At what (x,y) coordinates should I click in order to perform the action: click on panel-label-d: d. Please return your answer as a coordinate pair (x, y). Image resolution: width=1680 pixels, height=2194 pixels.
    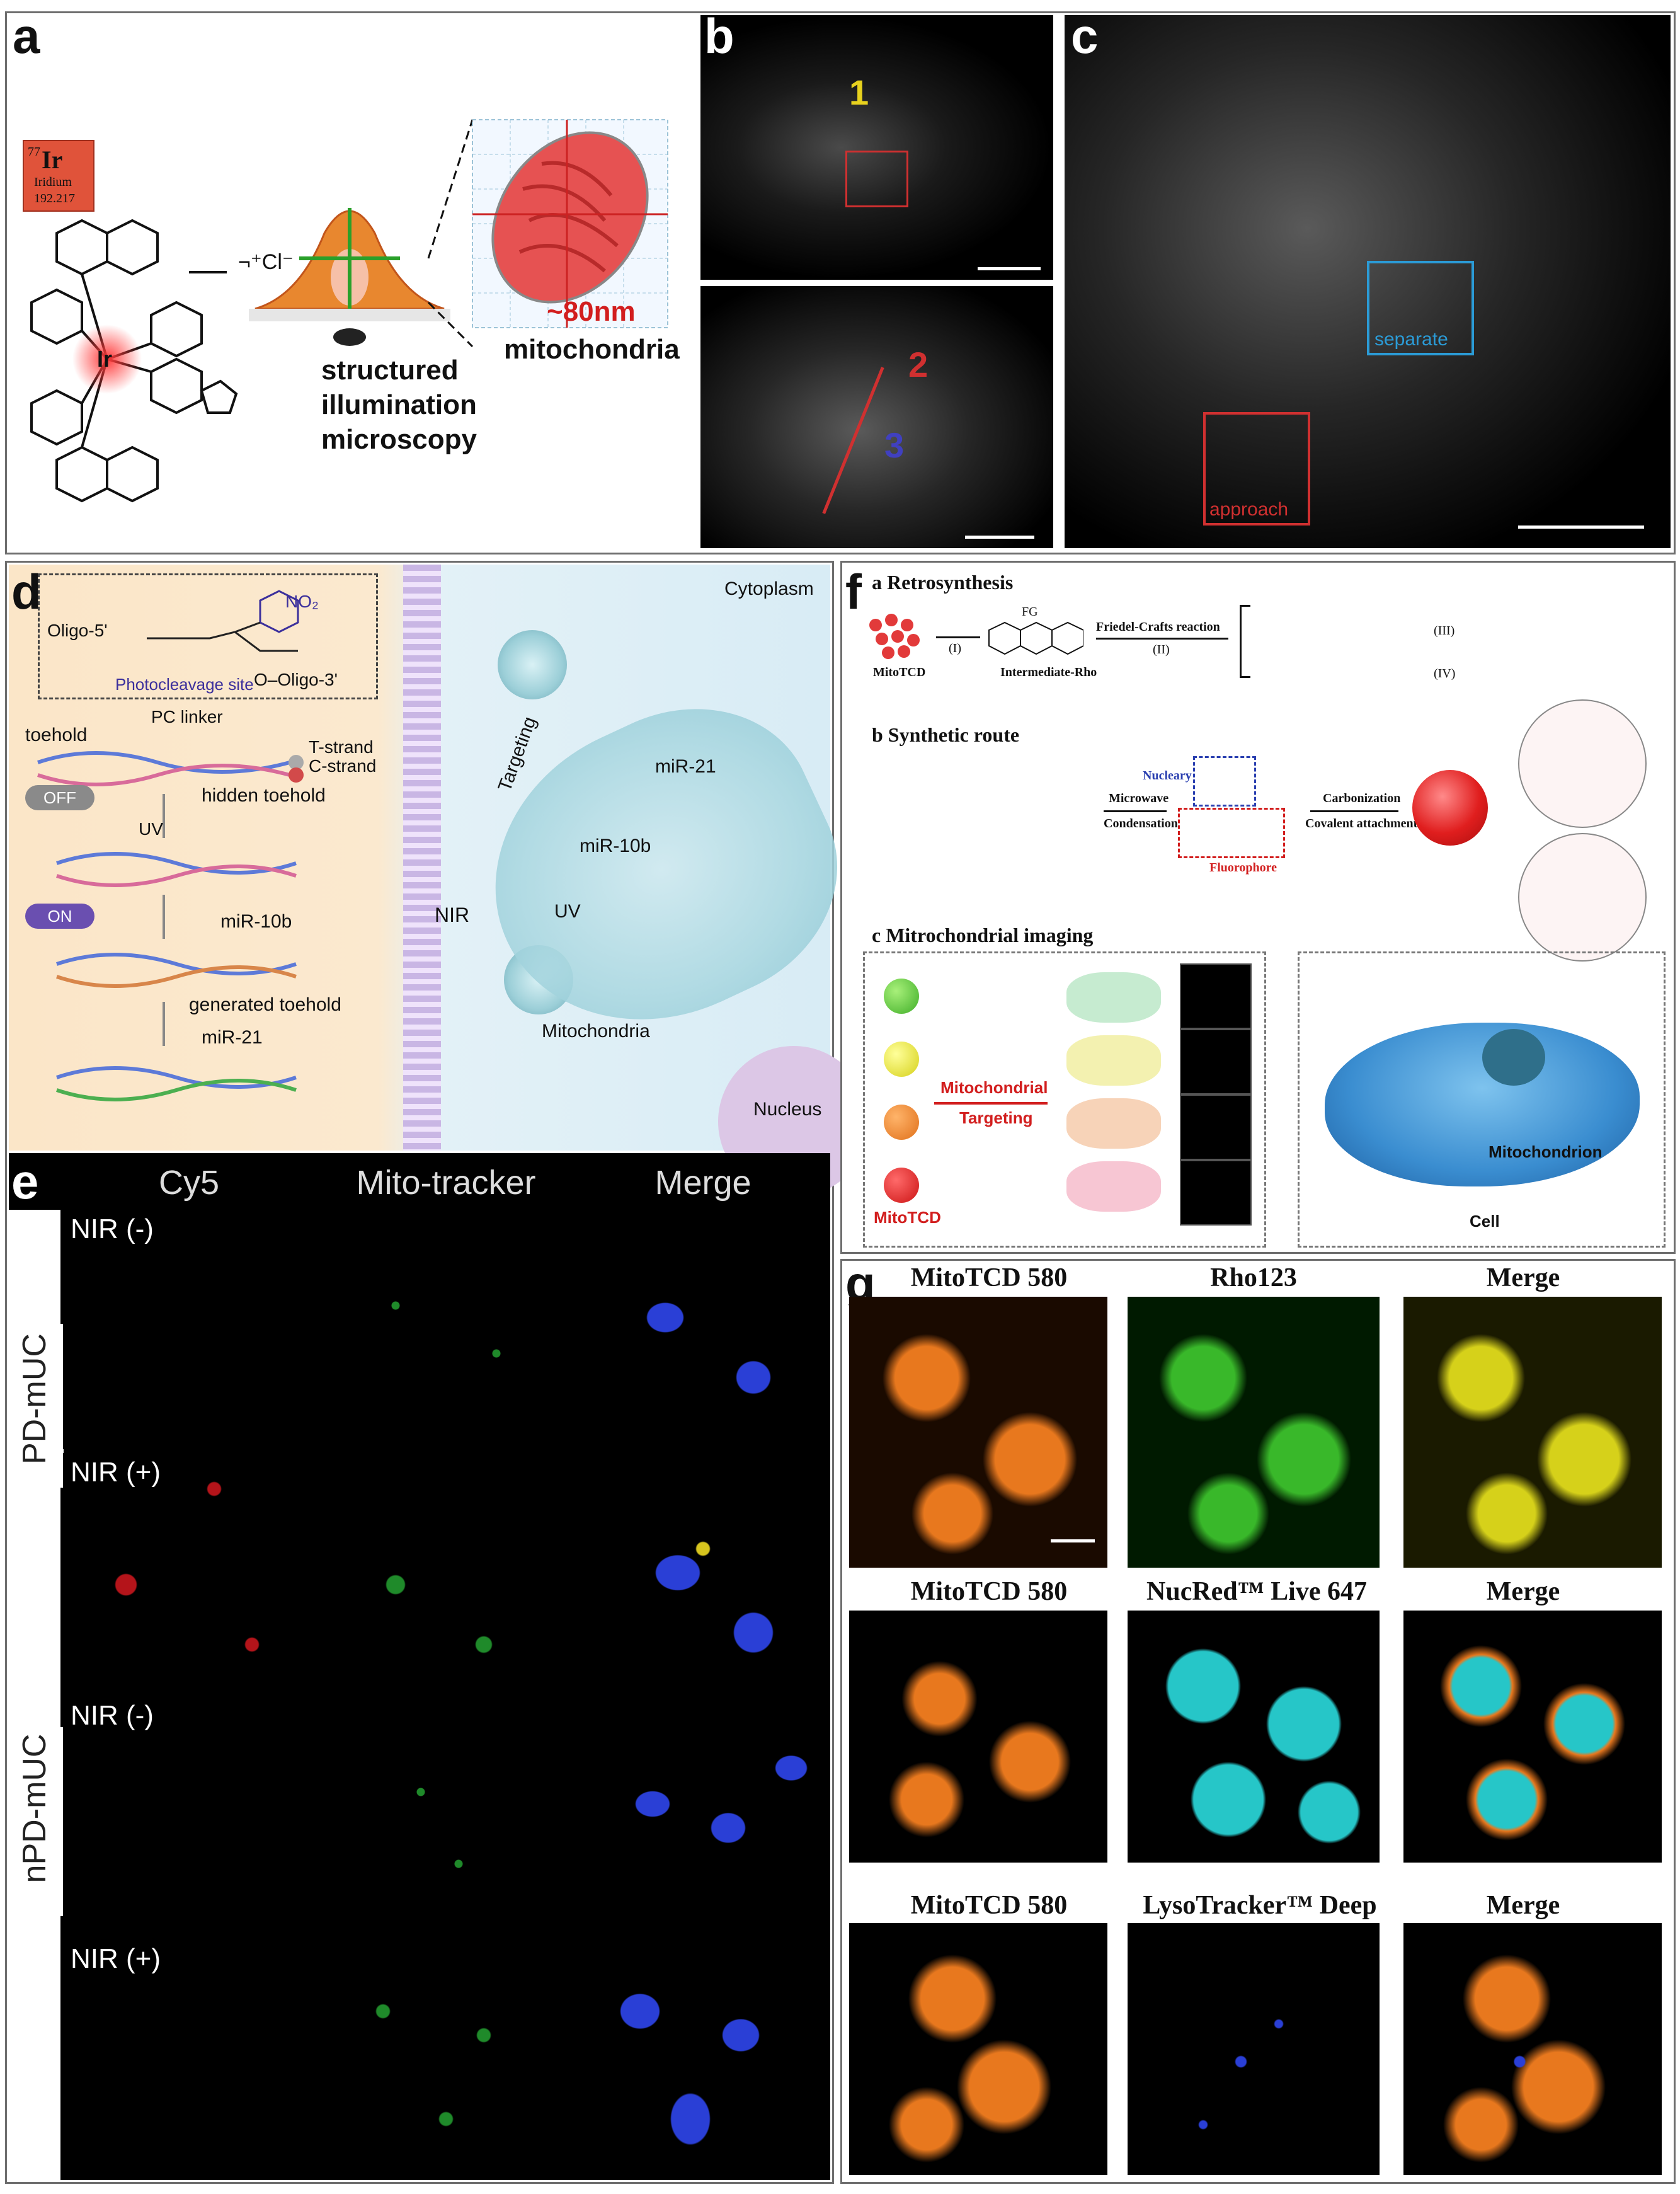
    Looking at the image, I should click on (26, 591).